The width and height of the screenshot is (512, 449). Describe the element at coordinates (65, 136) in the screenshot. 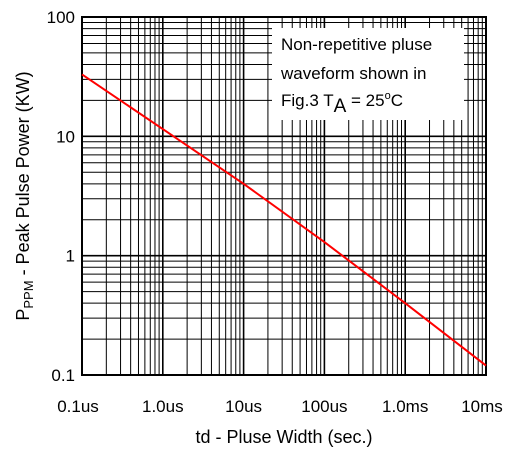

I see `y-tick-label: 10` at that location.